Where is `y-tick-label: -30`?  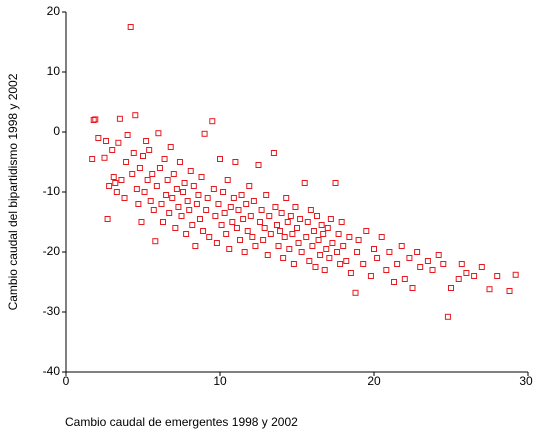
y-tick-label: -30 is located at coordinates (52, 311).